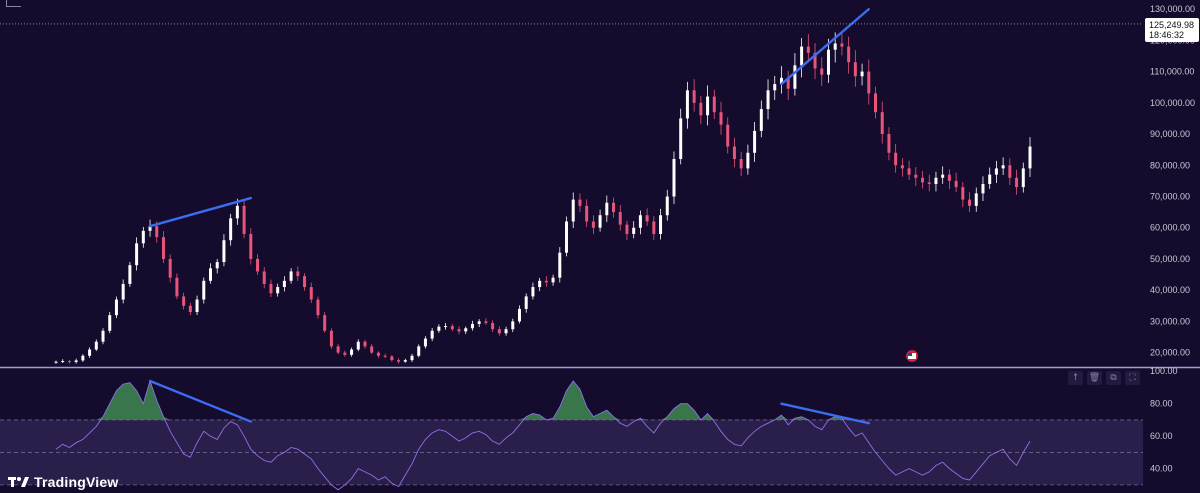  I want to click on tradingview-logo: TradingView, so click(63, 482).